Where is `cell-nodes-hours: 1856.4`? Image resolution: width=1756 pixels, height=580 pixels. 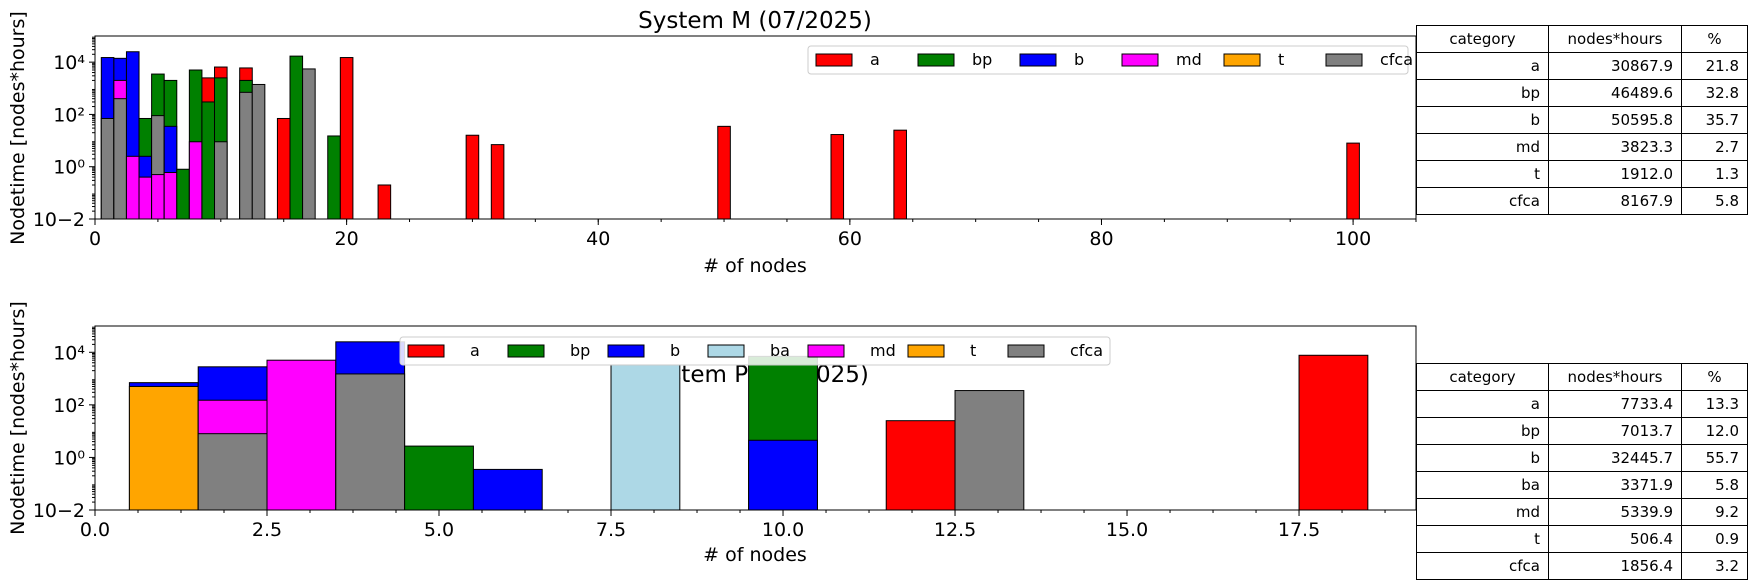
cell-nodes-hours: 1856.4 is located at coordinates (1615, 566).